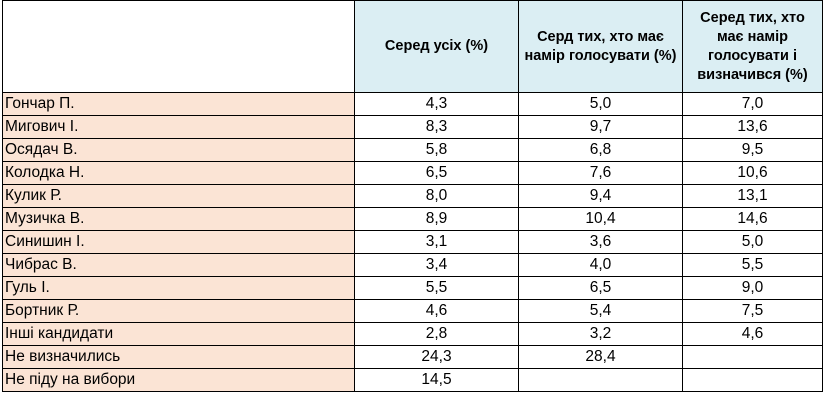 The height and width of the screenshot is (401, 832). I want to click on header-cell-all: Серед усіх (%), so click(436, 46).